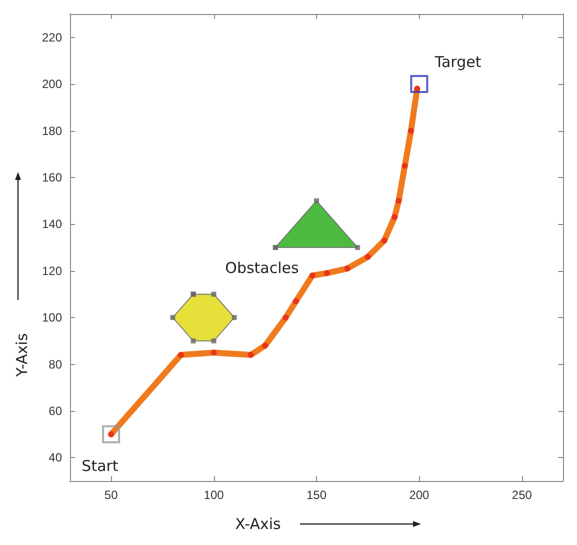 This screenshot has width=577, height=545. Describe the element at coordinates (258, 524) in the screenshot. I see `x-axis-title: X-Axis` at that location.